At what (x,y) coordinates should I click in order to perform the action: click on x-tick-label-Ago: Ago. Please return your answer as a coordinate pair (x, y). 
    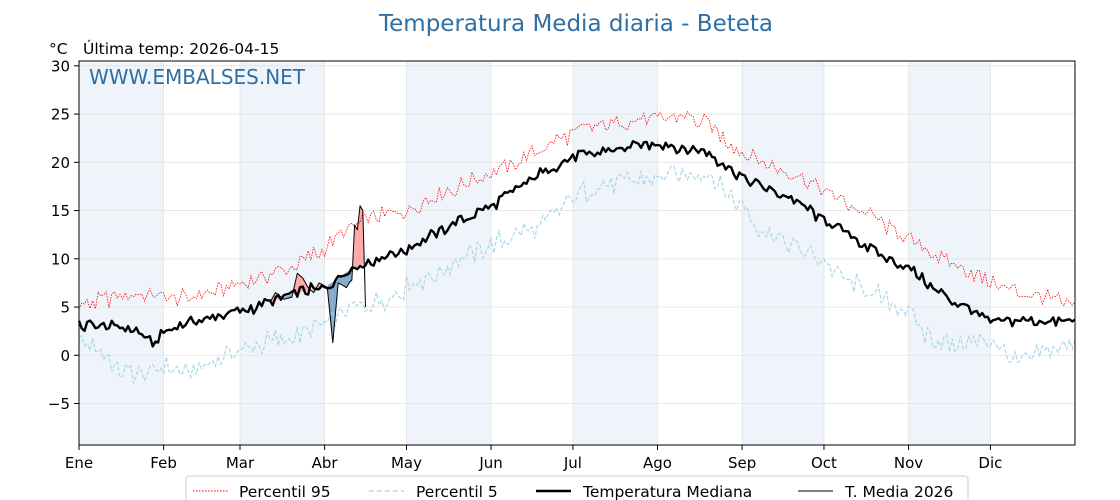
    Looking at the image, I should click on (657, 463).